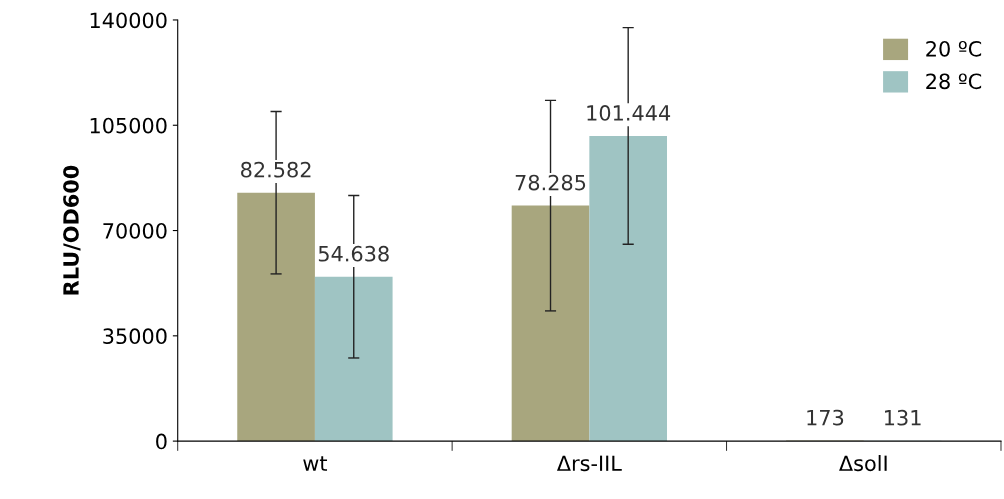 This screenshot has height=499, width=1004. What do you see at coordinates (128, 125) in the screenshot?
I see `y-tick-label: 105000` at bounding box center [128, 125].